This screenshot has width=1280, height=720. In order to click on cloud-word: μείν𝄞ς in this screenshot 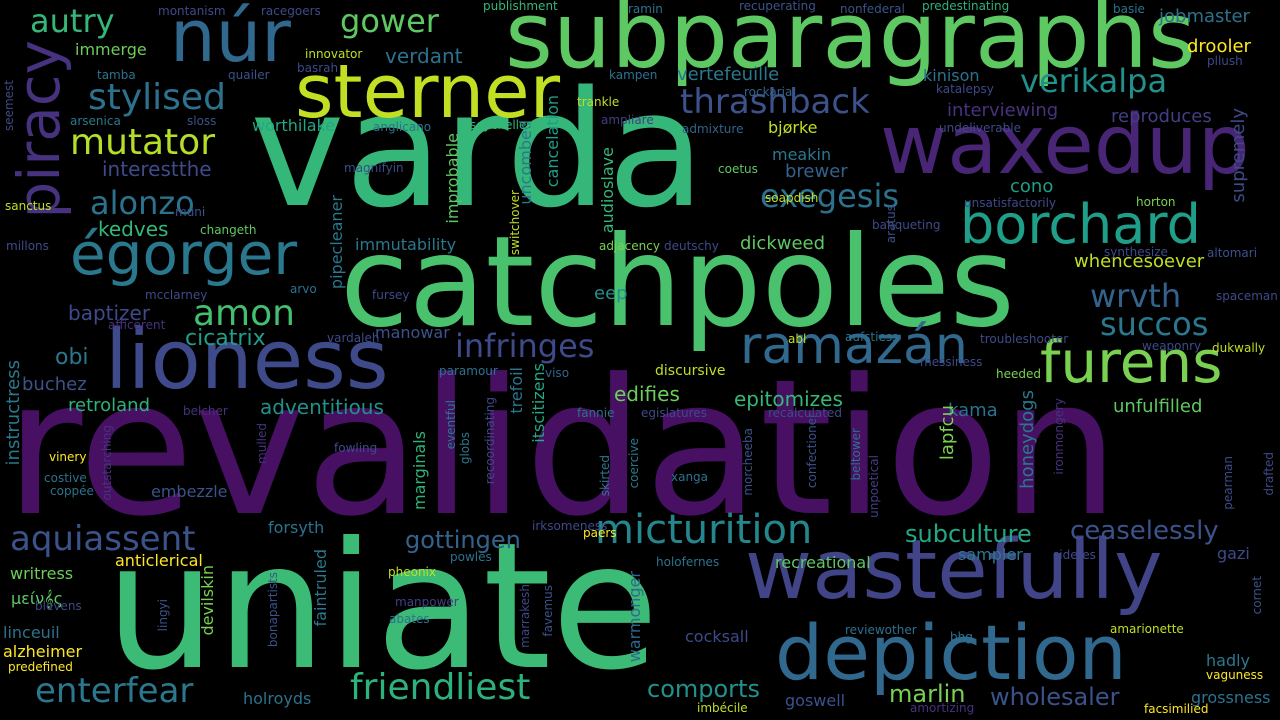, I will do `click(37, 598)`.